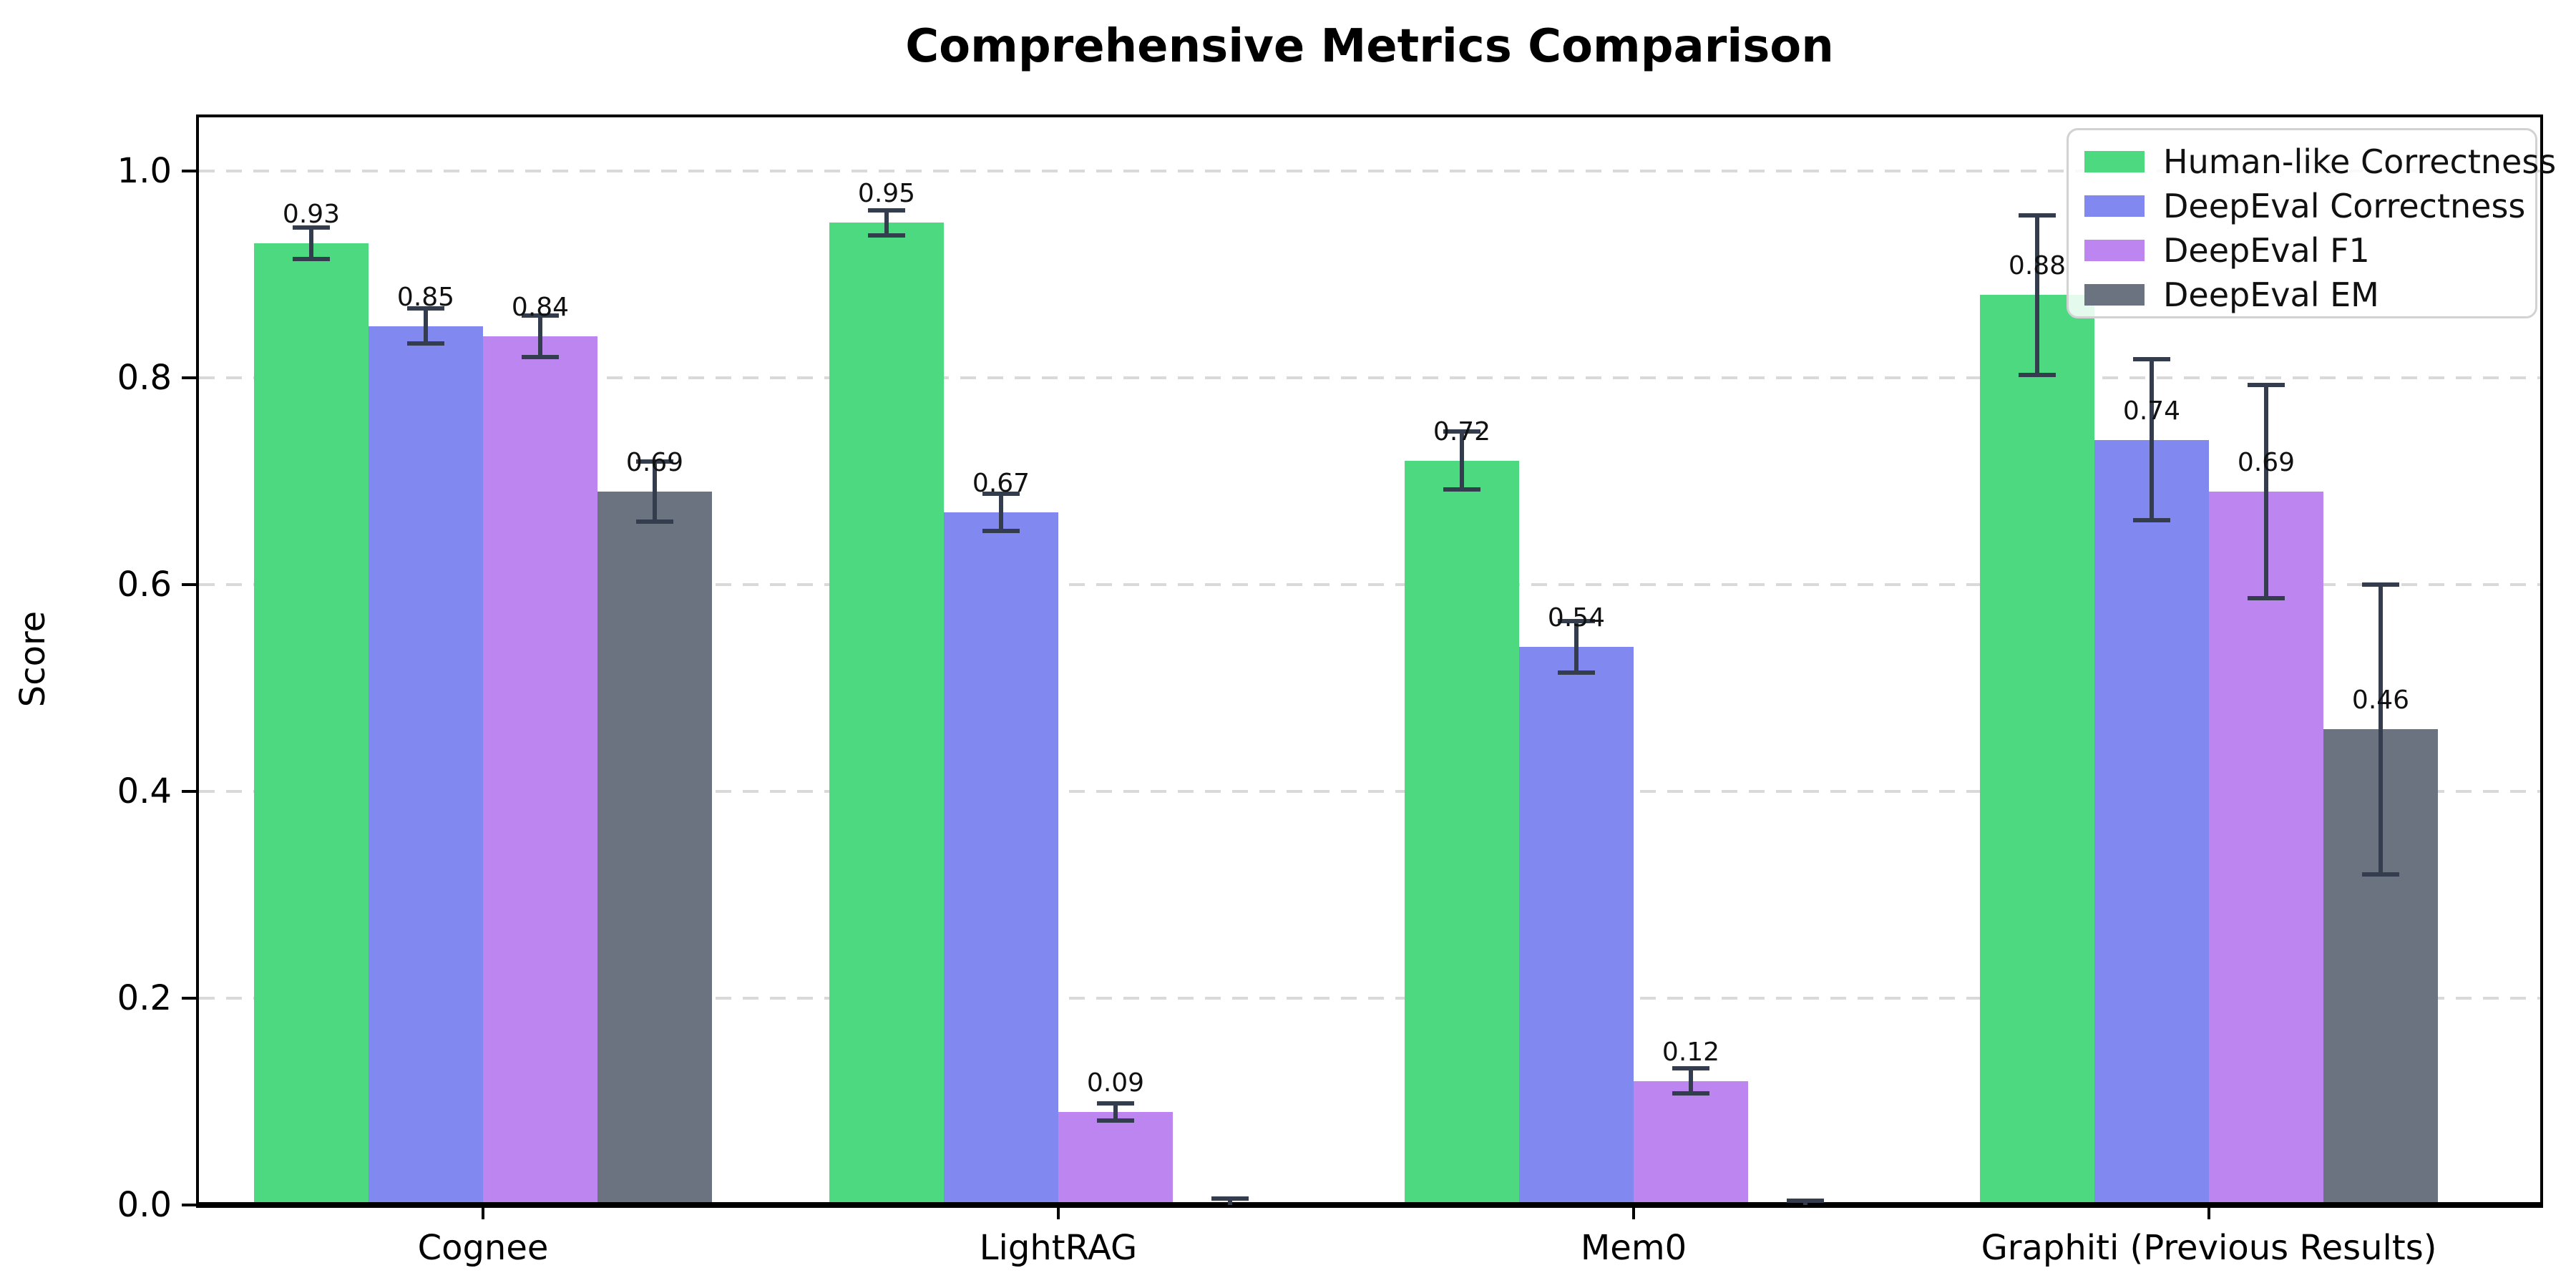 The height and width of the screenshot is (1288, 2576). Describe the element at coordinates (483, 1248) in the screenshot. I see `x-tick-label: Cognee` at that location.